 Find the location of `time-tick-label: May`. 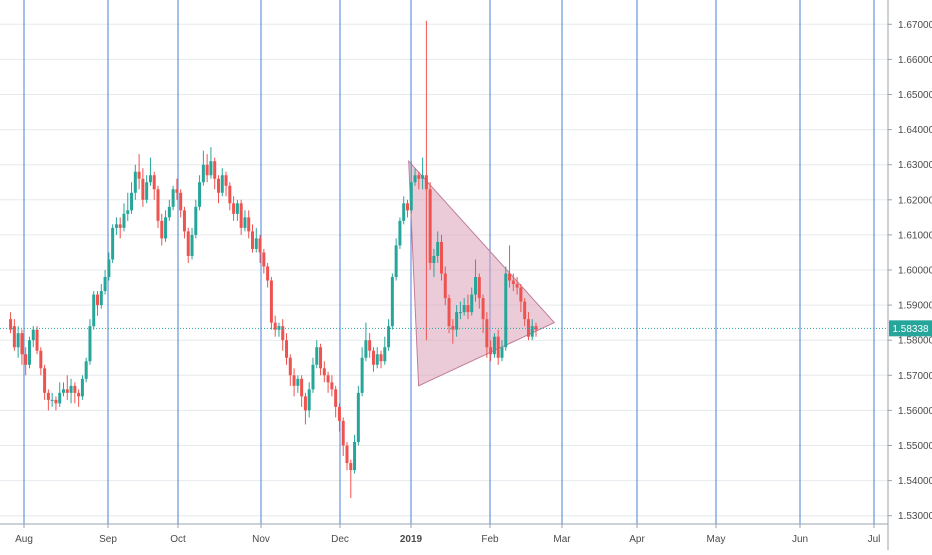

time-tick-label: May is located at coordinates (716, 539).